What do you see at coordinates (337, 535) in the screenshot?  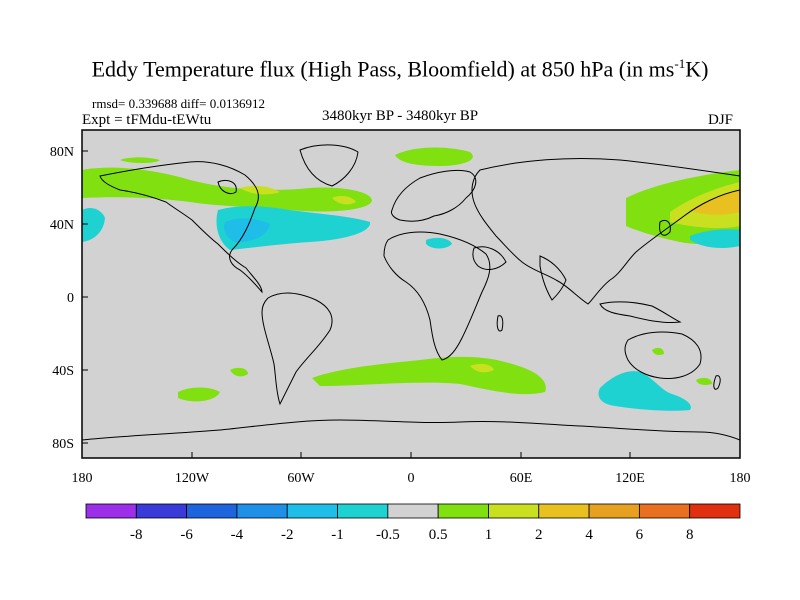 I see `colorbar-label: -1` at bounding box center [337, 535].